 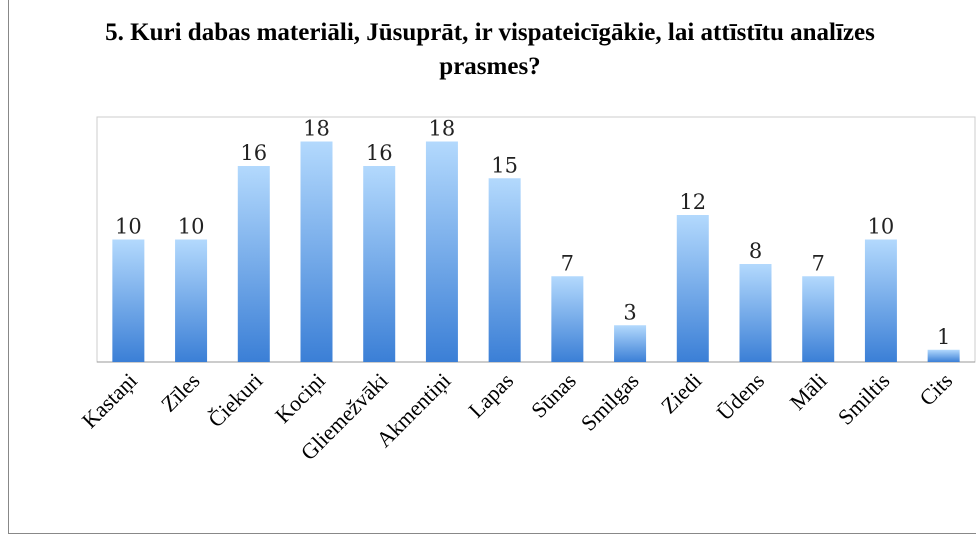 What do you see at coordinates (504, 165) in the screenshot?
I see `data-label: 15` at bounding box center [504, 165].